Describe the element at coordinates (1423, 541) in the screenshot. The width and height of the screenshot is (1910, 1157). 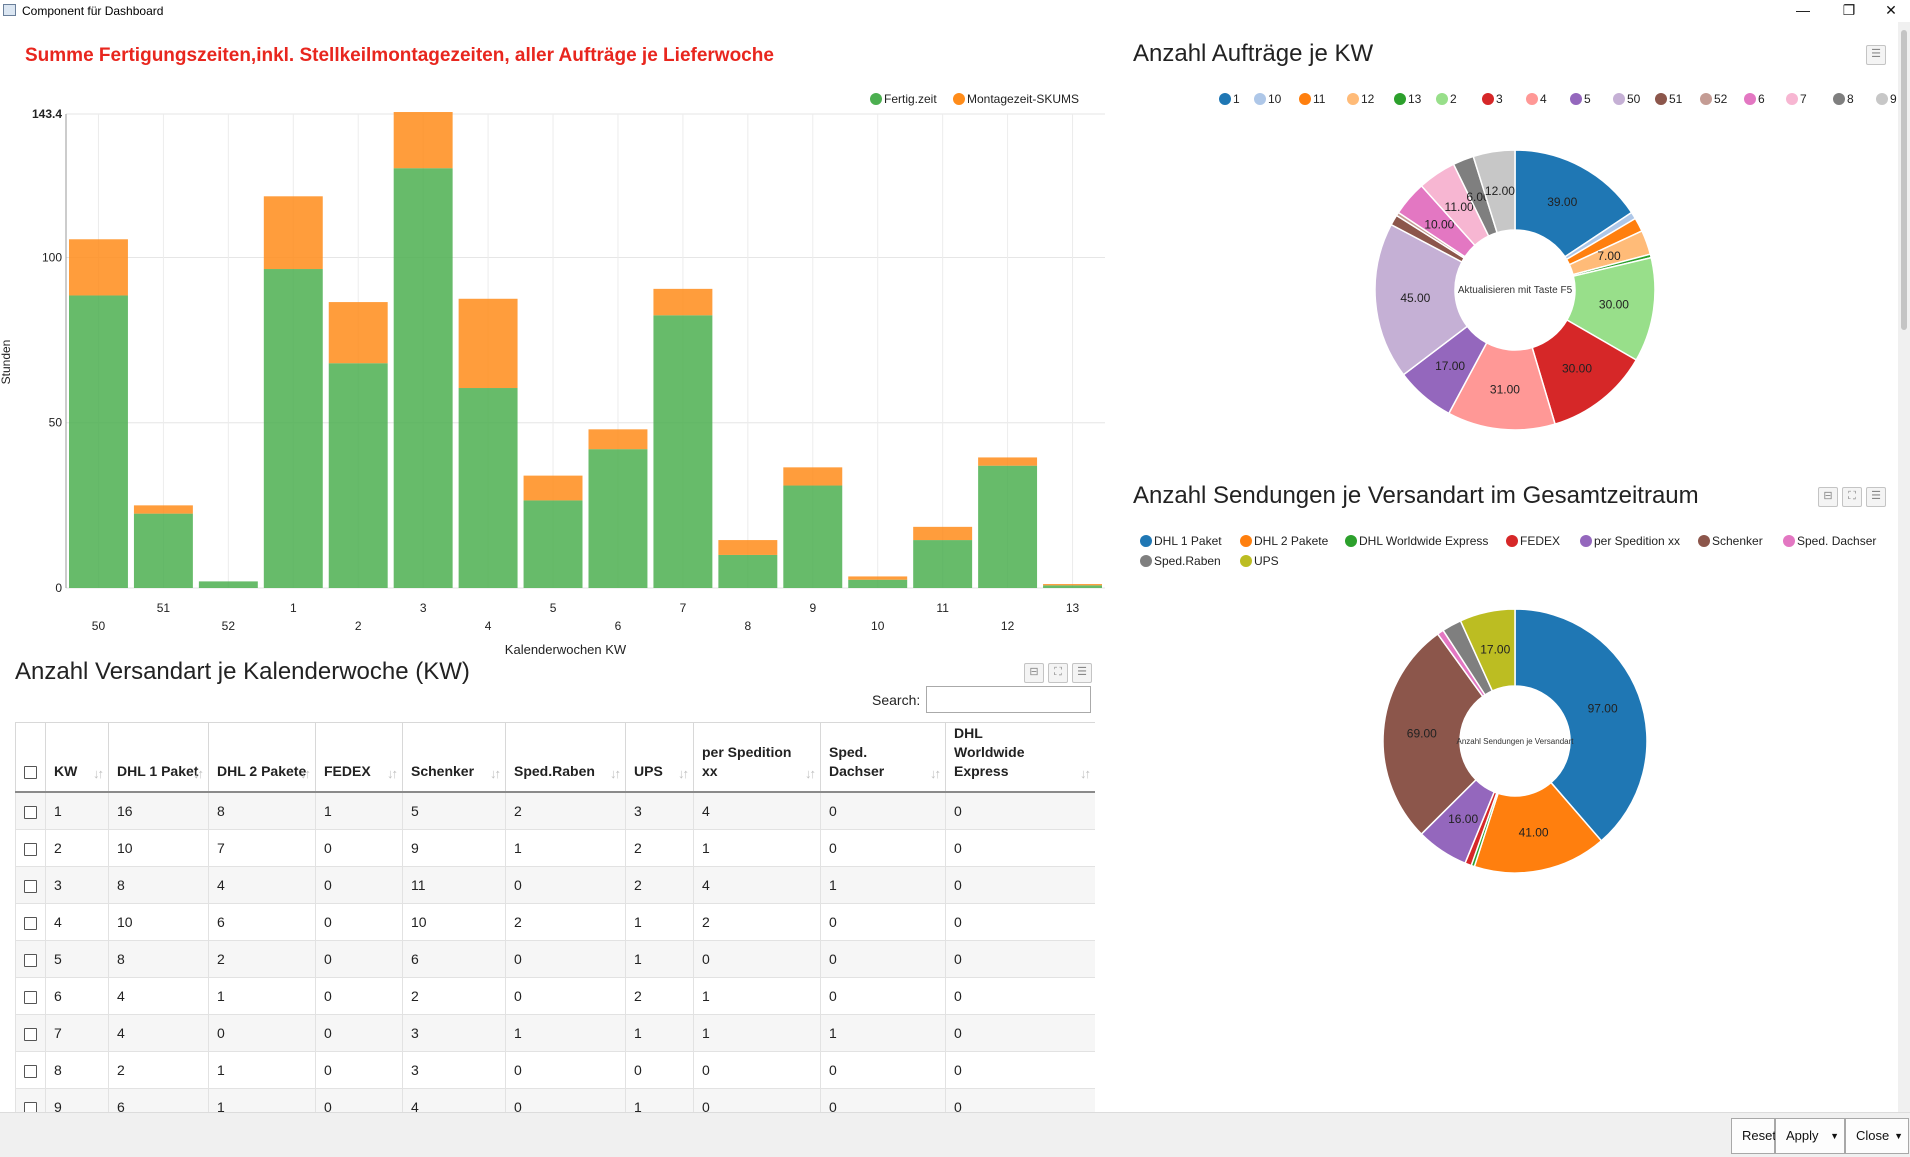
I see `legend-label: DHL Worldwide Express` at that location.